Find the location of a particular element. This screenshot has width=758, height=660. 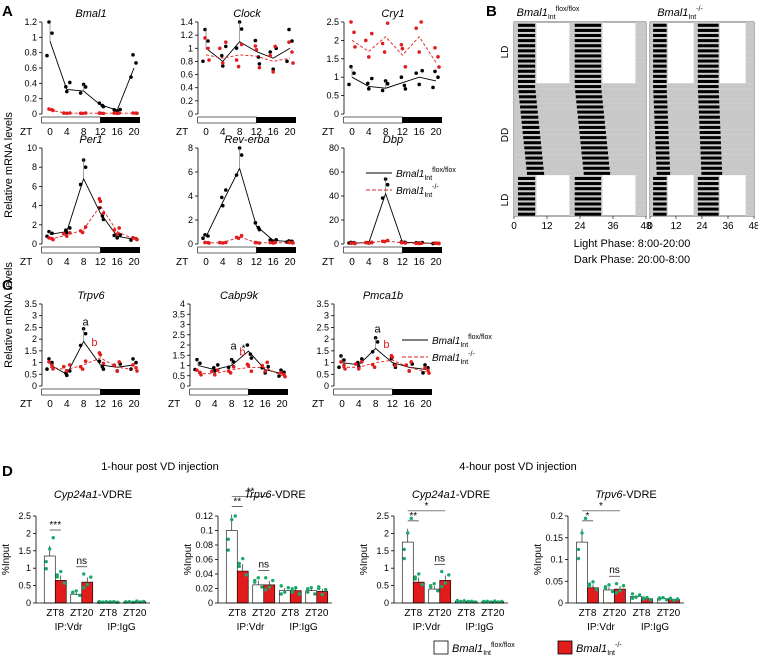

row-label-ld-bottom: LD is located at coordinates (505, 200).